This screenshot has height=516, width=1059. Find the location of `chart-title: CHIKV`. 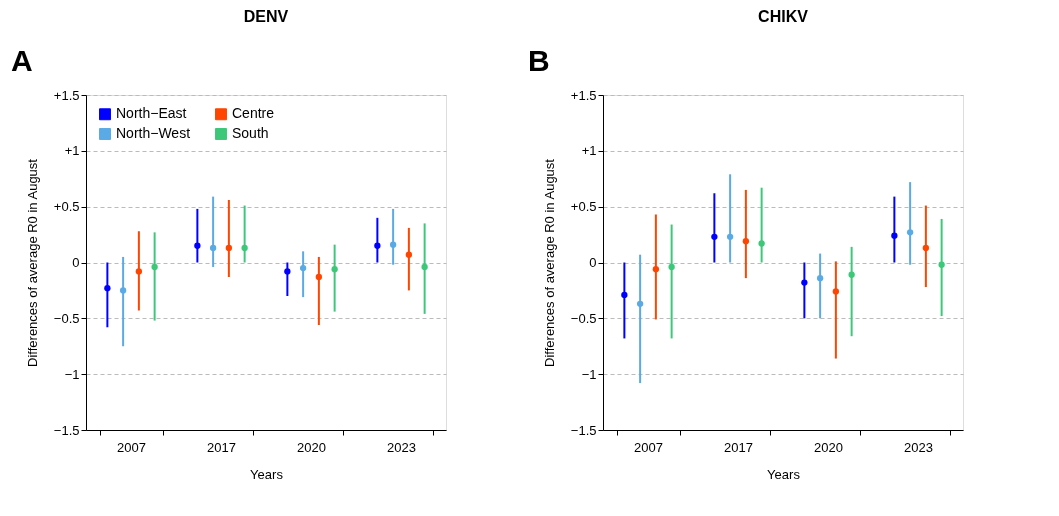

chart-title: CHIKV is located at coordinates (783, 16).